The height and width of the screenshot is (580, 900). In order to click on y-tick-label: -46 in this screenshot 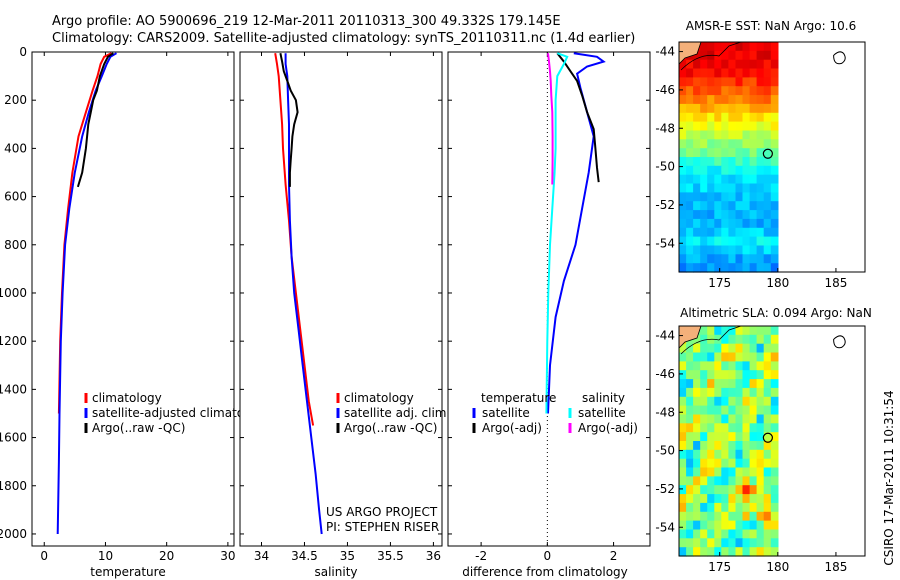, I will do `click(665, 90)`.